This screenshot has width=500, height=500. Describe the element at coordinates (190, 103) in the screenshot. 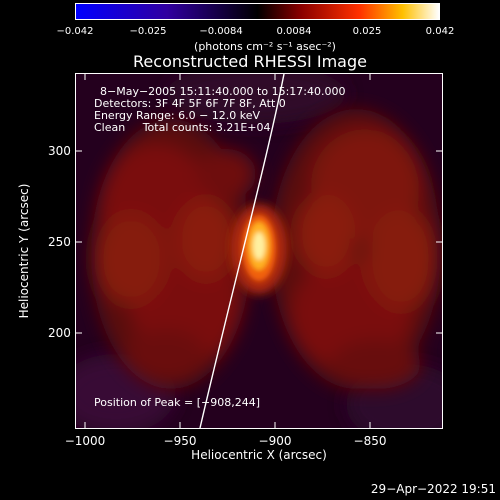

I see `detectors-label: Detectors: 3F 4F 5F 6F 7F 8F, Att 0` at that location.